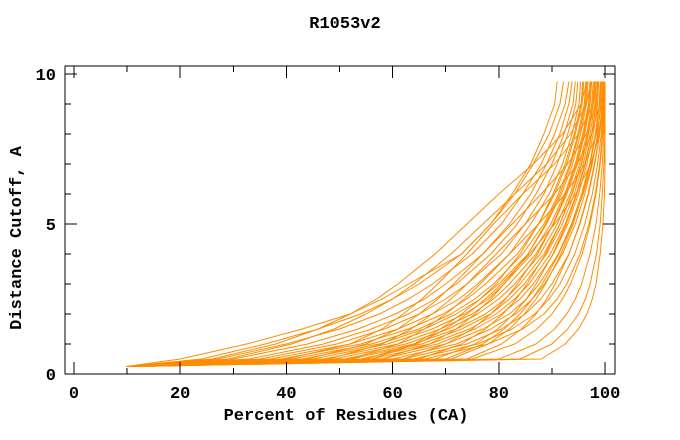  I want to click on x-tick-label: 100, so click(605, 394).